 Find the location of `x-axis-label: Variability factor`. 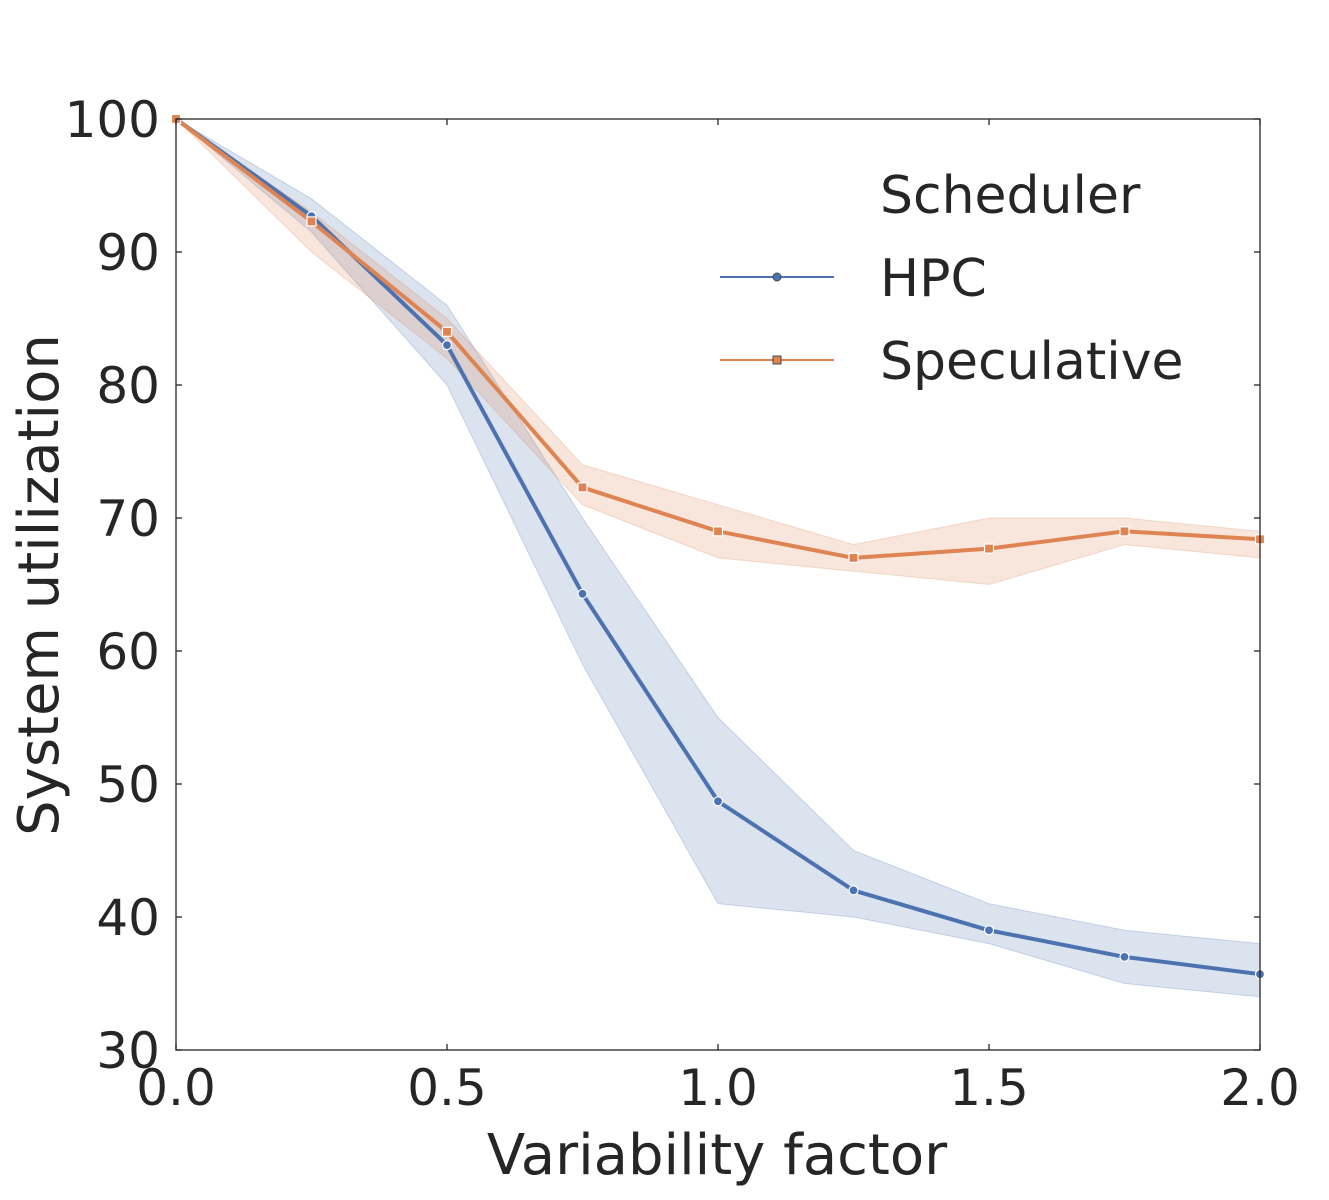

x-axis-label: Variability factor is located at coordinates (717, 1155).